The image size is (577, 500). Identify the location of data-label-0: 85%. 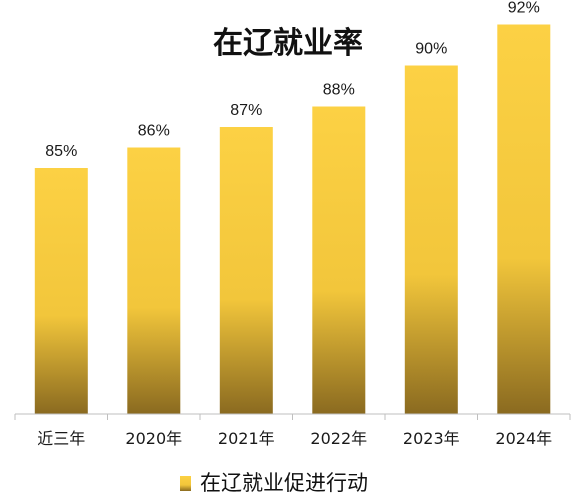
(61, 151).